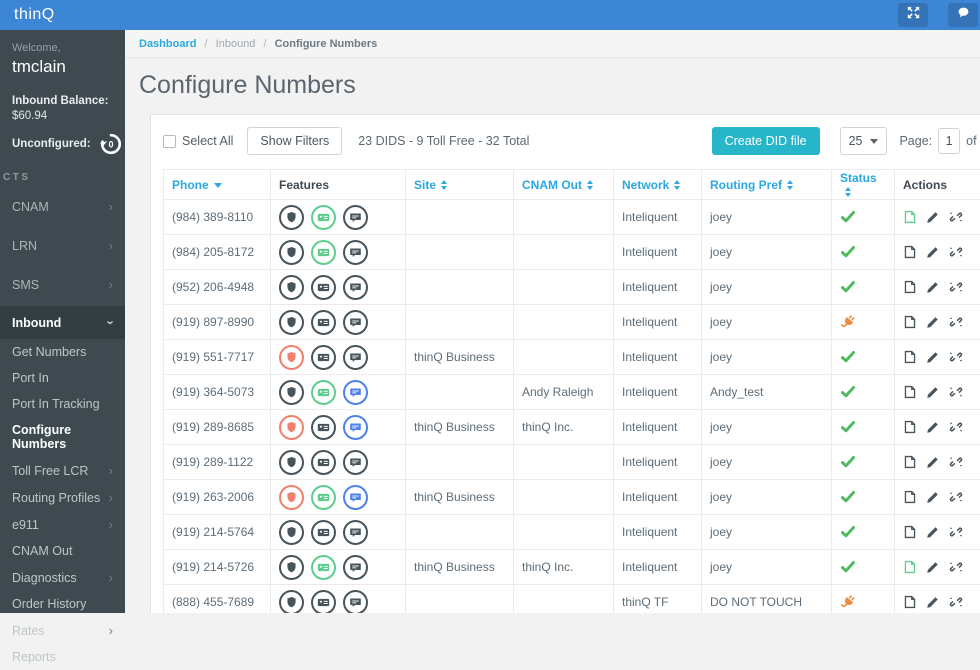  Describe the element at coordinates (949, 141) in the screenshot. I see `page-number-input` at that location.